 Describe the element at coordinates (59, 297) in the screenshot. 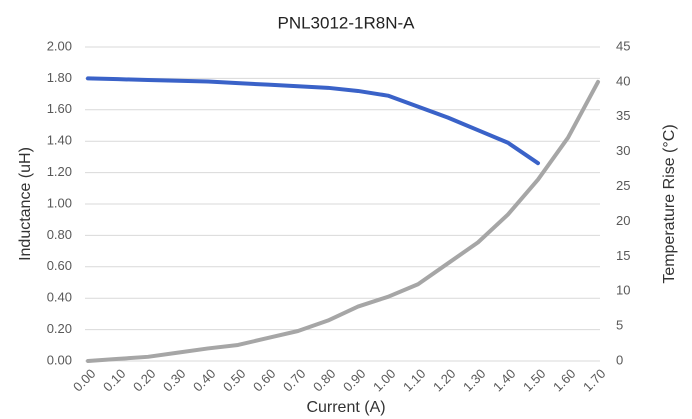

I see `y-tick-label: 0.40` at that location.